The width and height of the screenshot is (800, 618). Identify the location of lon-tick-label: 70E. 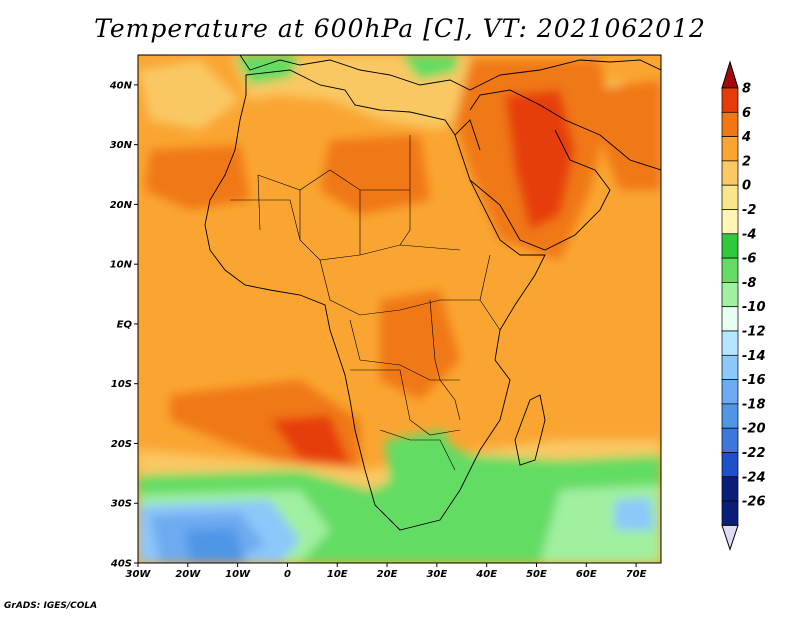
(636, 574).